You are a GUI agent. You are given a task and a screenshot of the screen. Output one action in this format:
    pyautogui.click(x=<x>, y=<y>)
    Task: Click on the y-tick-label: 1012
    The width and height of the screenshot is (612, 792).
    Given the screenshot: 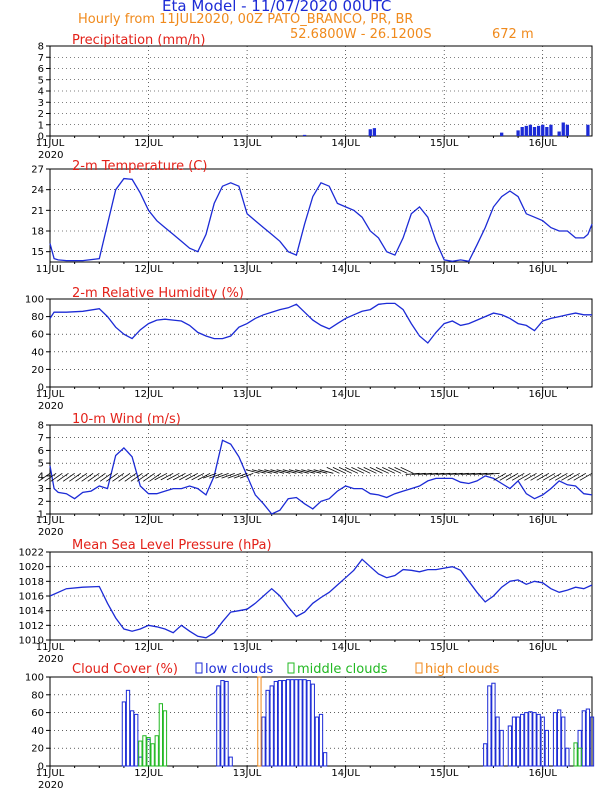 What is the action you would take?
    pyautogui.click(x=31, y=626)
    